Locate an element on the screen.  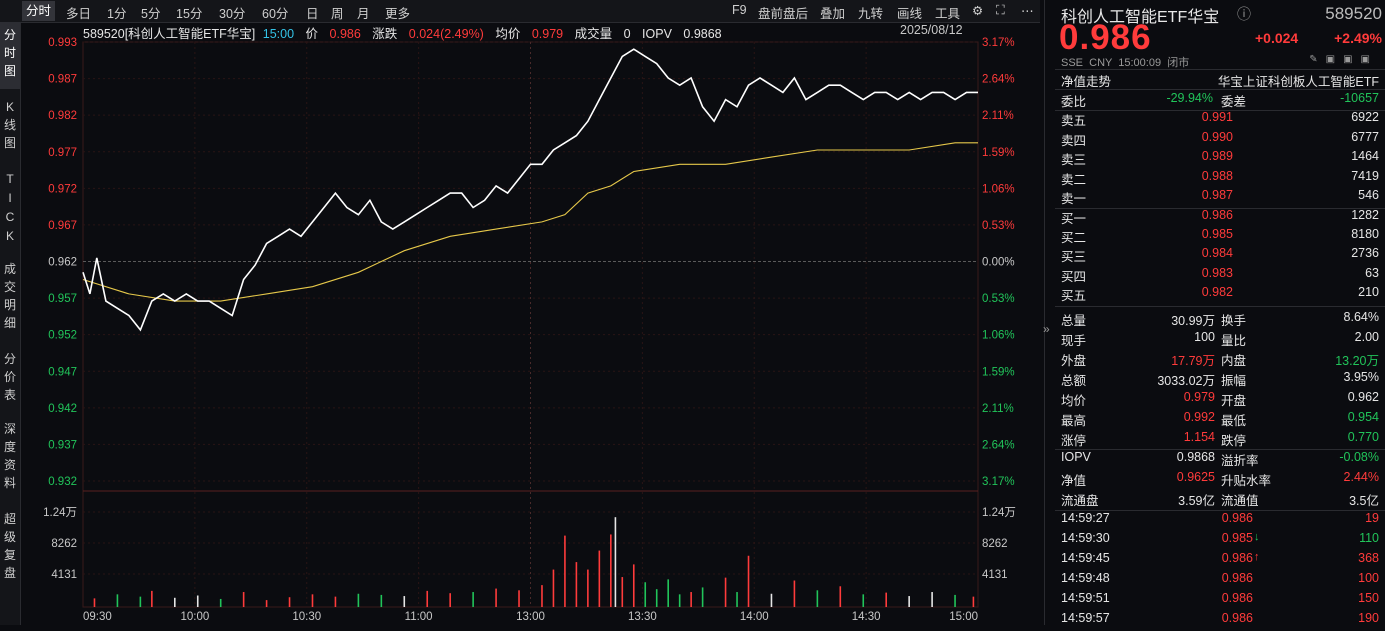
ask-price: 0.989 is located at coordinates (1217, 156).